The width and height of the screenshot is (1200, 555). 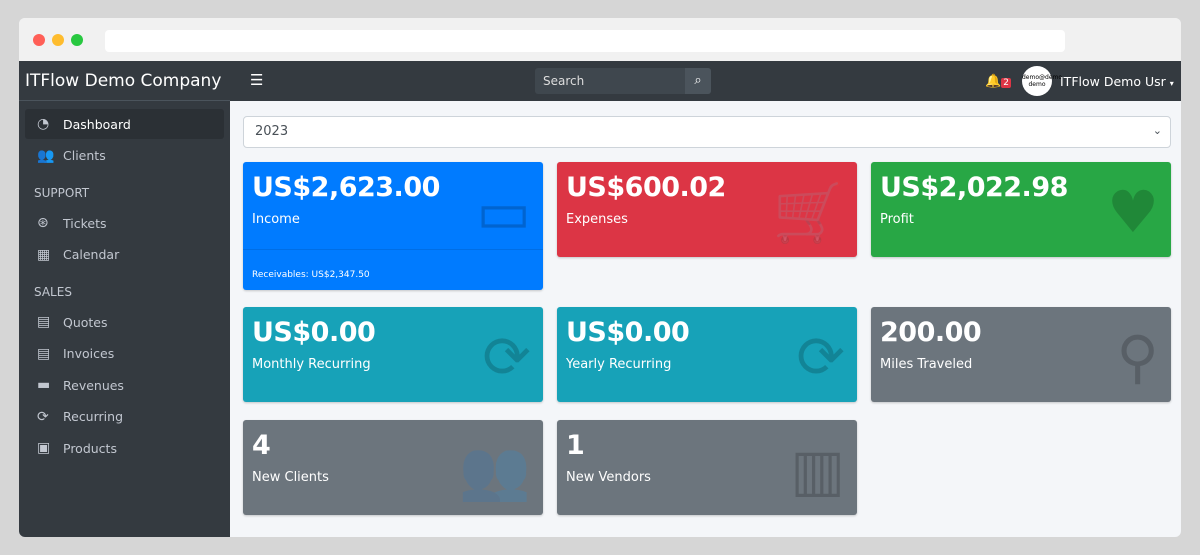 I want to click on sidebar-item-label: Recurring, so click(x=93, y=416).